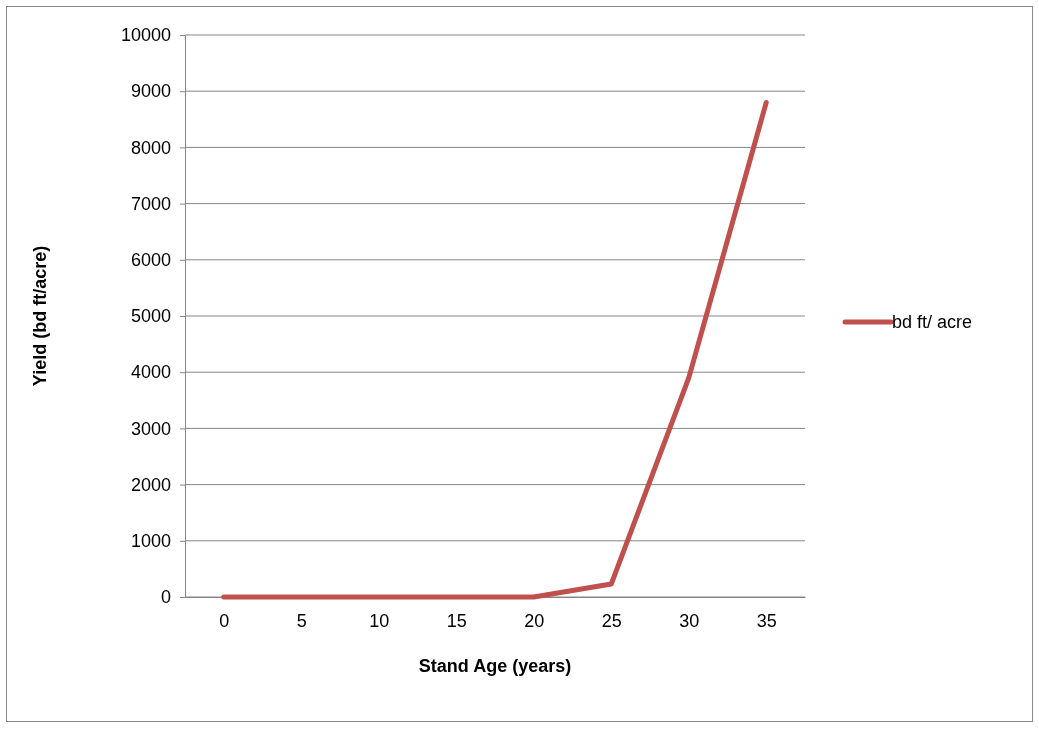 The width and height of the screenshot is (1039, 734). What do you see at coordinates (150, 428) in the screenshot?
I see `y-tick-label: 3000` at bounding box center [150, 428].